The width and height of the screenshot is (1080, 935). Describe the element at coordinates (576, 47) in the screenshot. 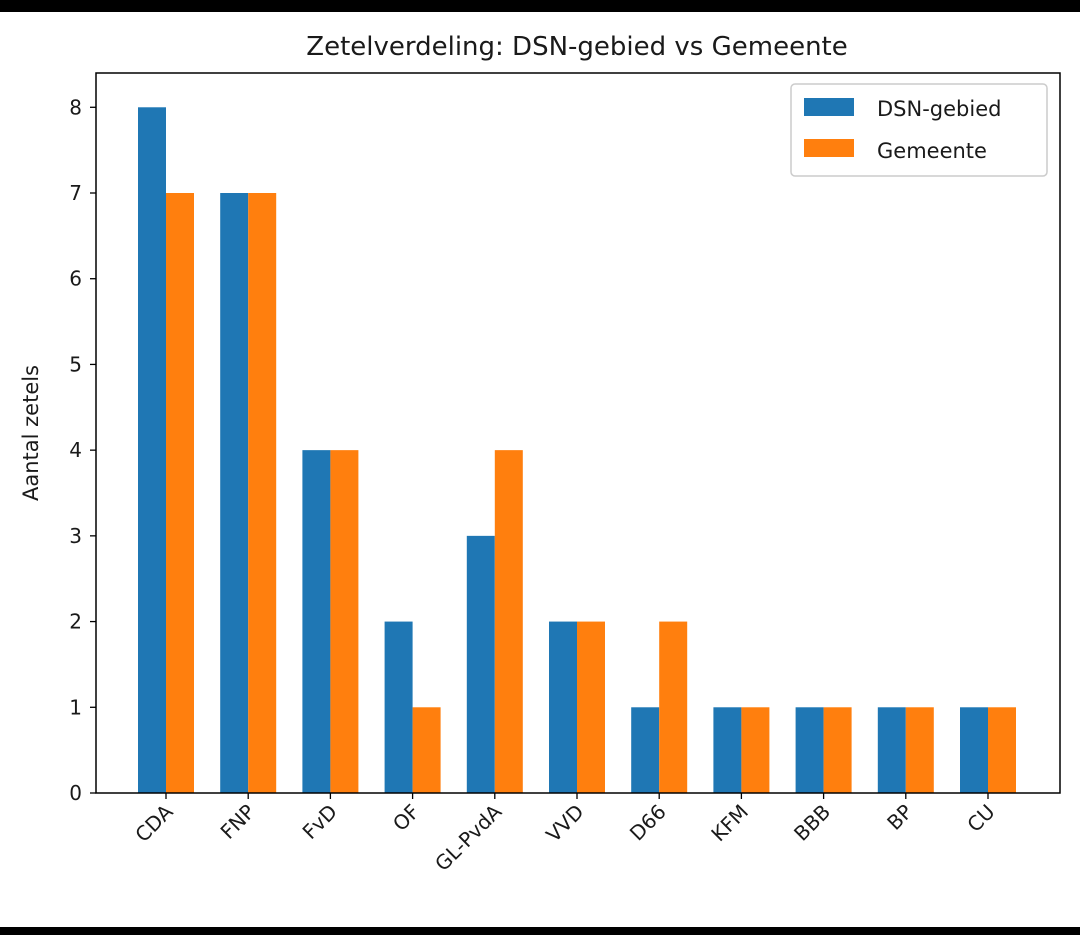

I see `chart-title: Zetelverdeling: DSN-gebied vs Gemeente` at that location.